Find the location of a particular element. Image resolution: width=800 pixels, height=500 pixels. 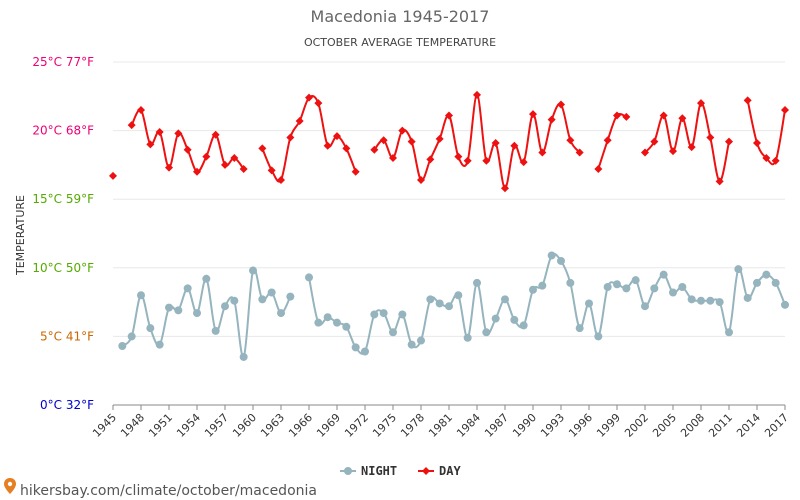

legend: NIGHT DAY is located at coordinates (400, 471).